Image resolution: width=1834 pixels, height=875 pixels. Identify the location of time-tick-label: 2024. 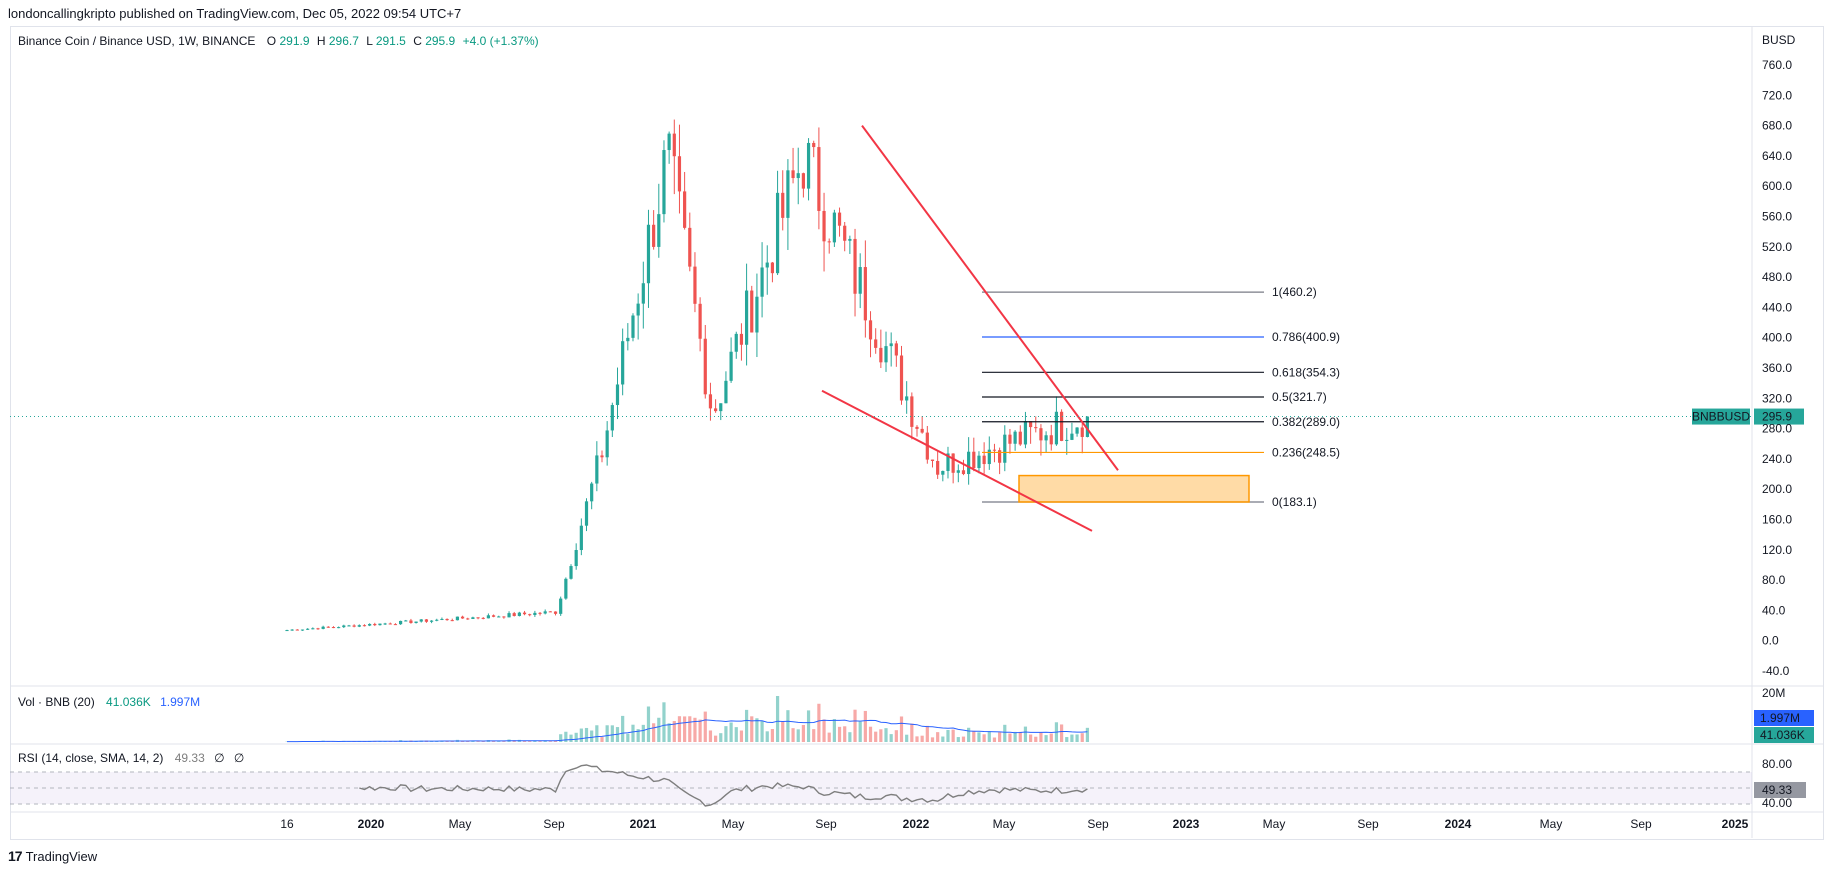
(1458, 824).